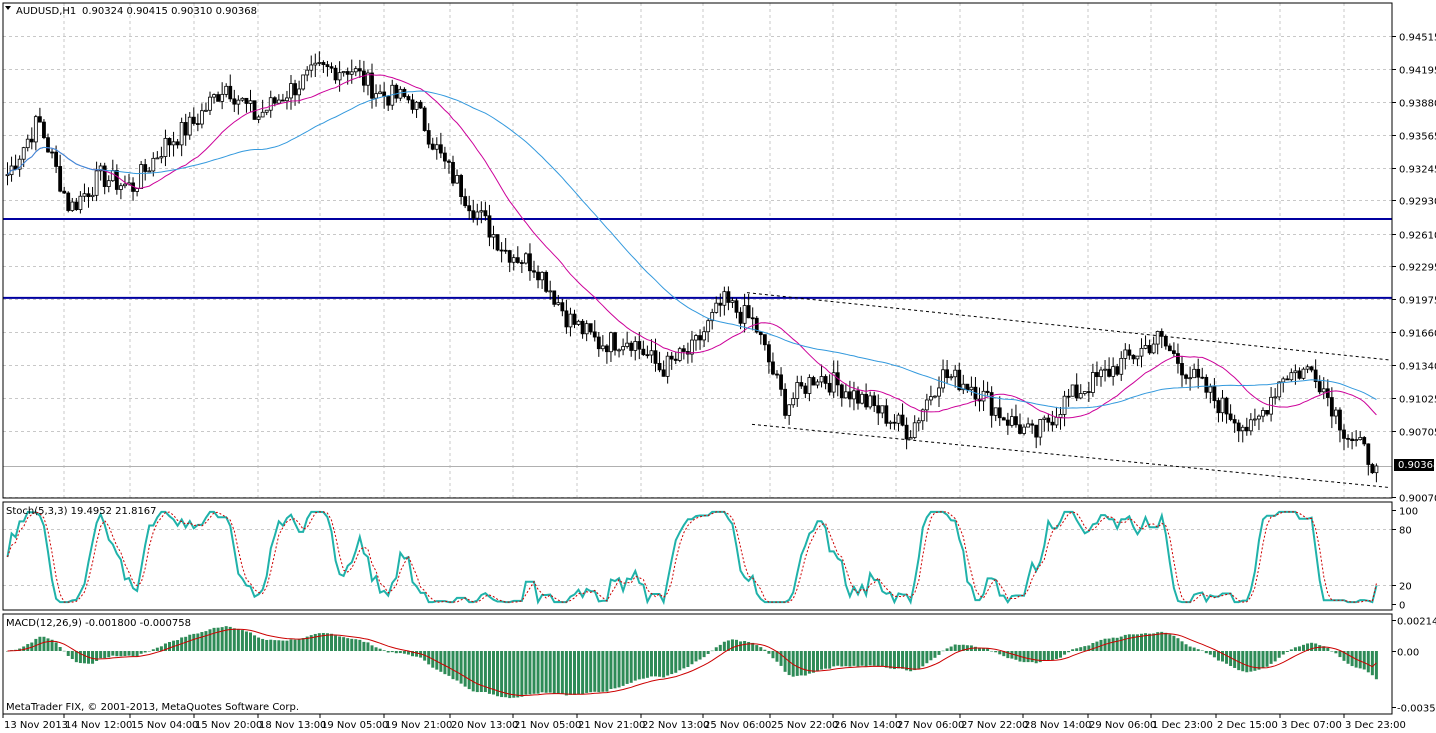 Image resolution: width=1436 pixels, height=733 pixels. What do you see at coordinates (697, 664) in the screenshot?
I see `macd-pane-border` at bounding box center [697, 664].